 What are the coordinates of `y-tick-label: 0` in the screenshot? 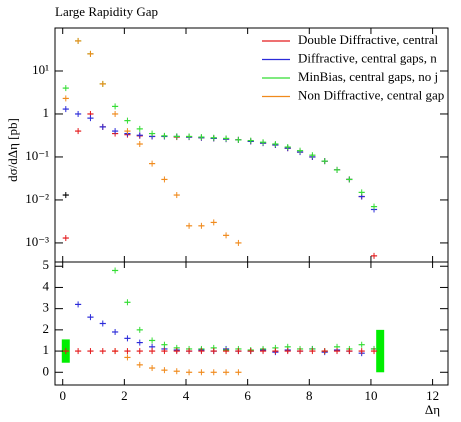 It's located at (46, 370).